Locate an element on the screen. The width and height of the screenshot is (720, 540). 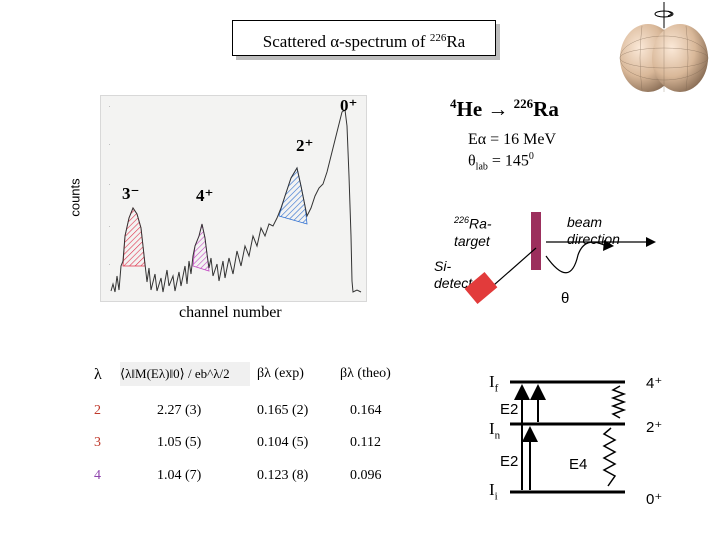
level-label-ii: Ii is located at coordinates (493, 491).